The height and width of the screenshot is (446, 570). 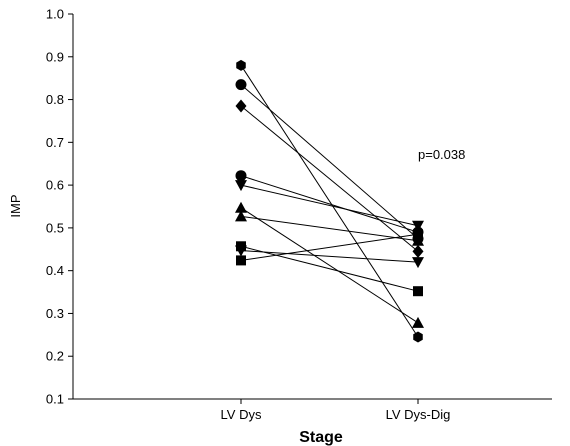 What do you see at coordinates (418, 414) in the screenshot?
I see `x-tick-label: LV Dys-Dig` at bounding box center [418, 414].